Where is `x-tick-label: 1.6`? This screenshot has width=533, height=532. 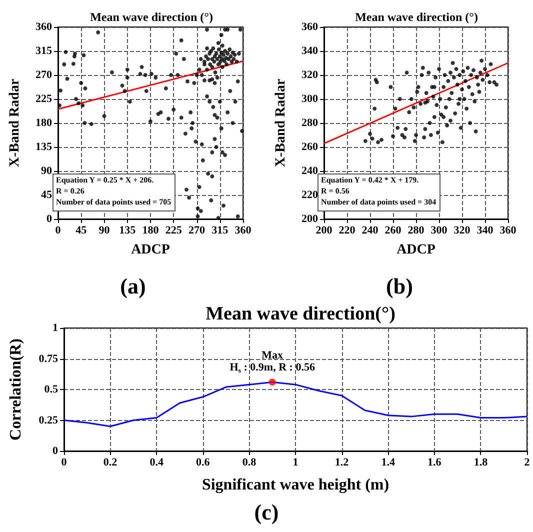
x-tick-label: 1.6 is located at coordinates (435, 462).